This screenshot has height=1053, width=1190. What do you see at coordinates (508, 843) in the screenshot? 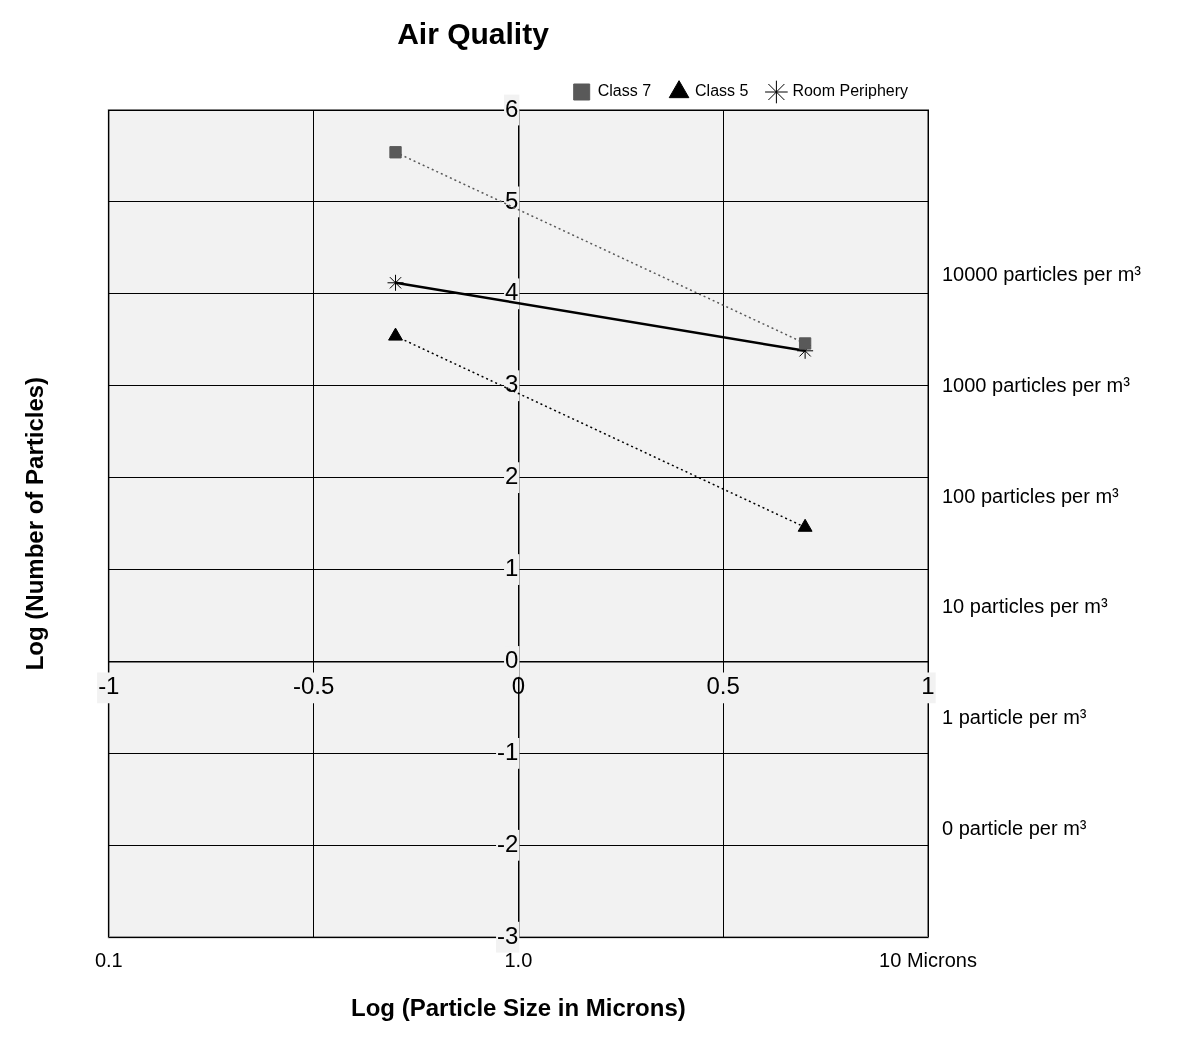
I see `y-tick-label: -2` at bounding box center [508, 843].